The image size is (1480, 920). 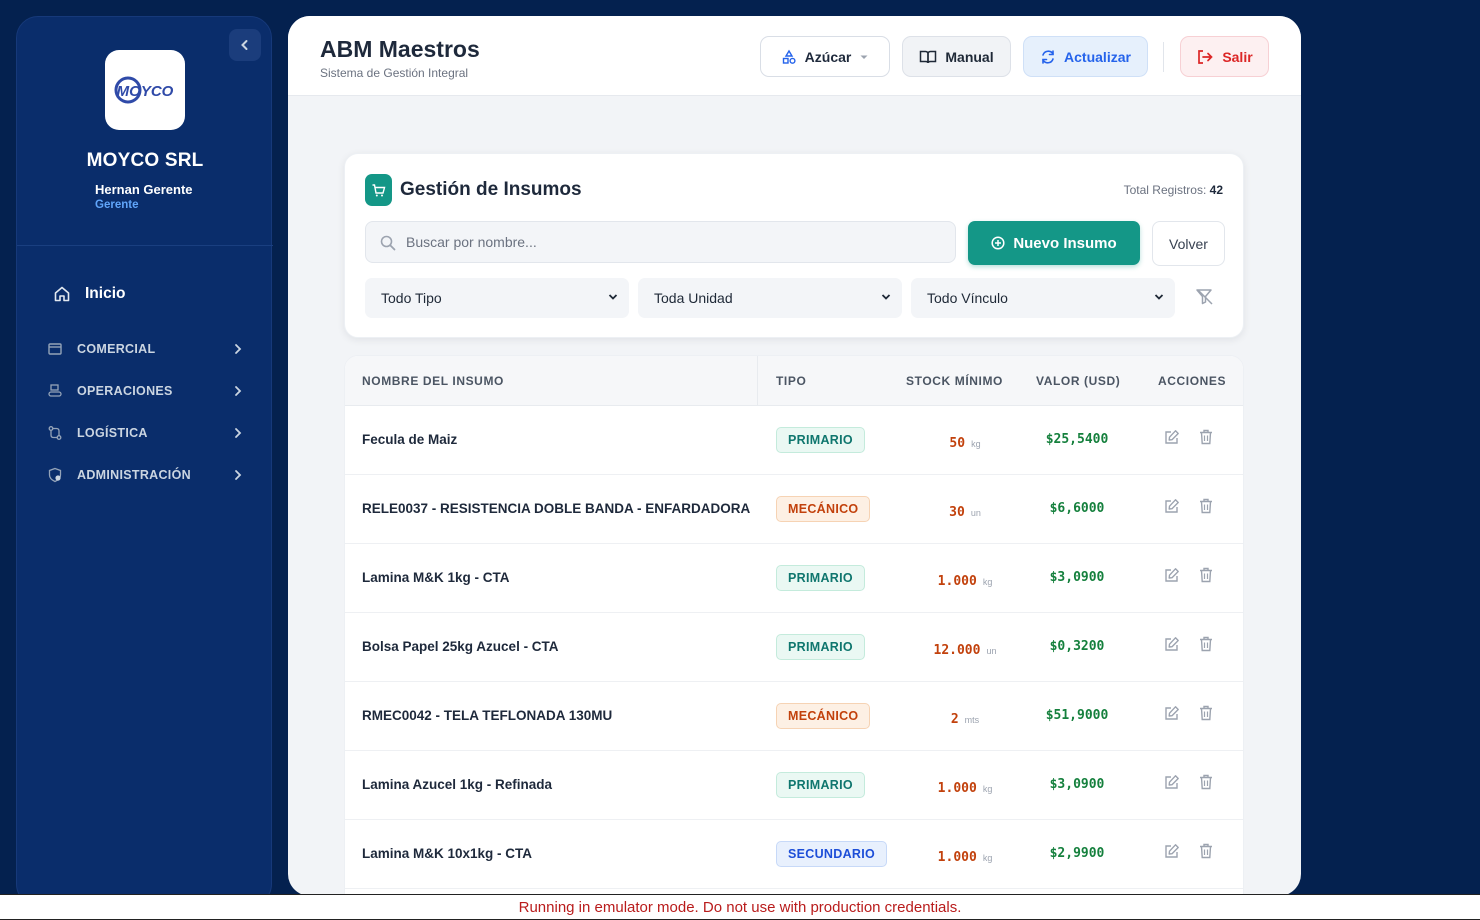 I want to click on stock-minimo: 12.000 un, so click(x=965, y=648).